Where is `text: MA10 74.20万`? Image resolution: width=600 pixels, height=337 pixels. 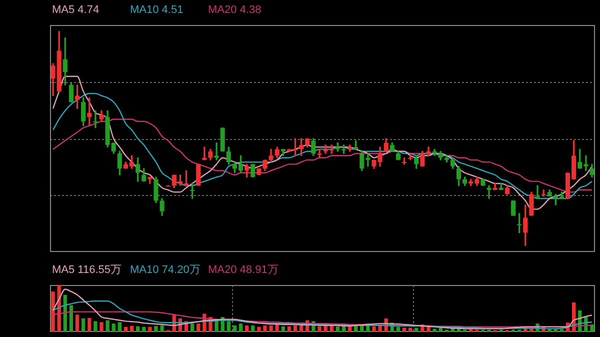 text: MA10 74.20万 is located at coordinates (166, 270).